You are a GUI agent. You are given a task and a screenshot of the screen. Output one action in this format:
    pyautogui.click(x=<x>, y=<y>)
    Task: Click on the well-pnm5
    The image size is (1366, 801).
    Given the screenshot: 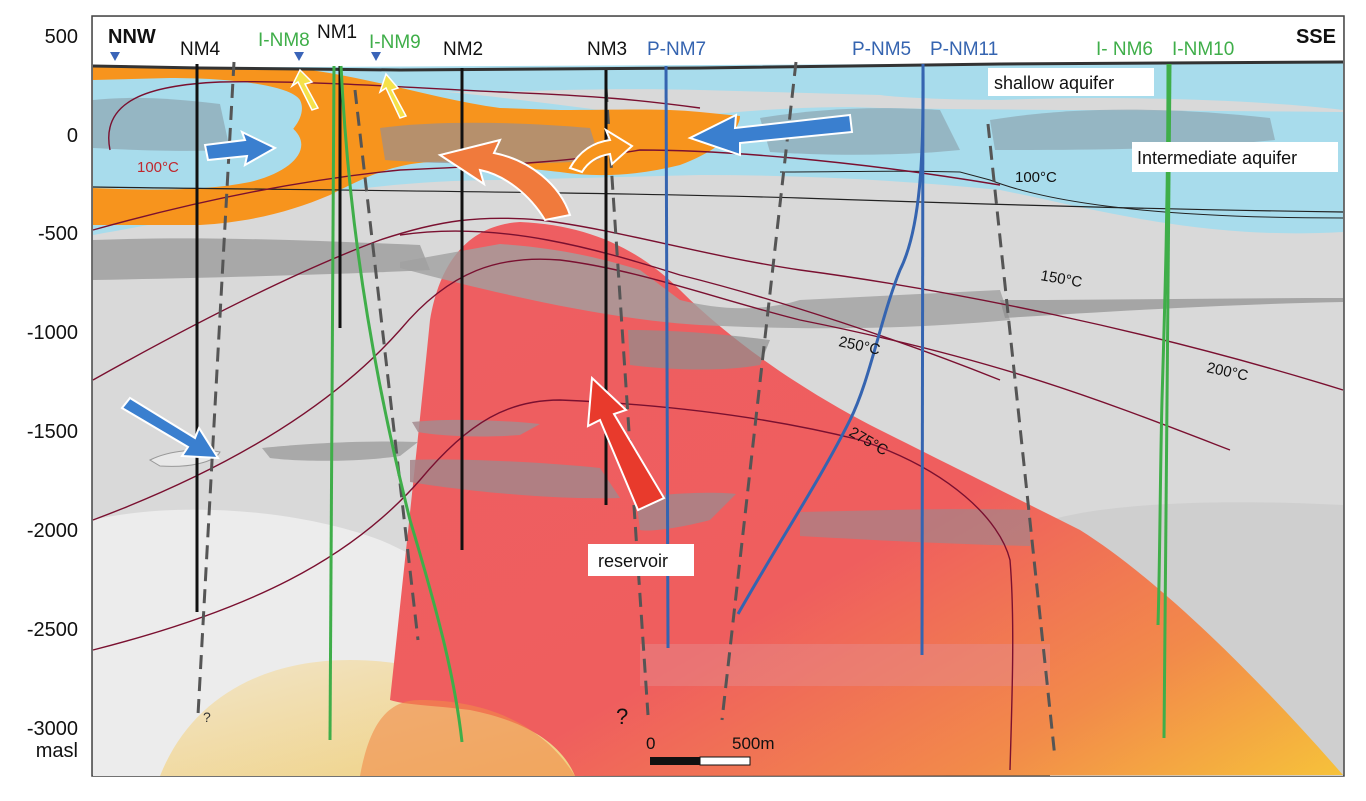 What is the action you would take?
    pyautogui.click(x=830, y=339)
    